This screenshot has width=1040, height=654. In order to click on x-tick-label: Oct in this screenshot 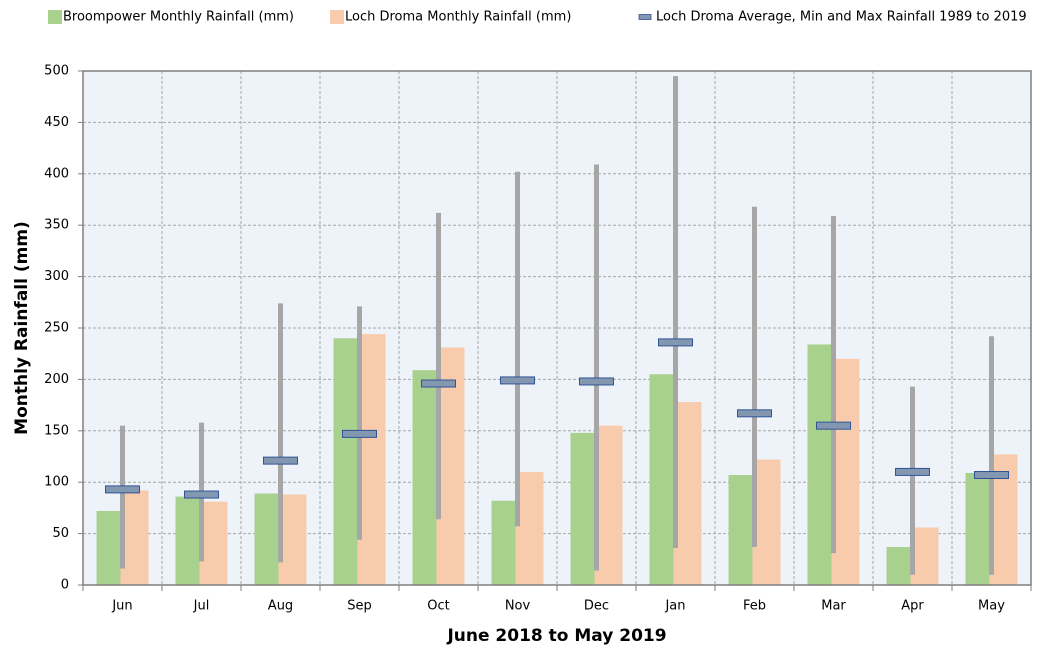, I will do `click(438, 606)`.